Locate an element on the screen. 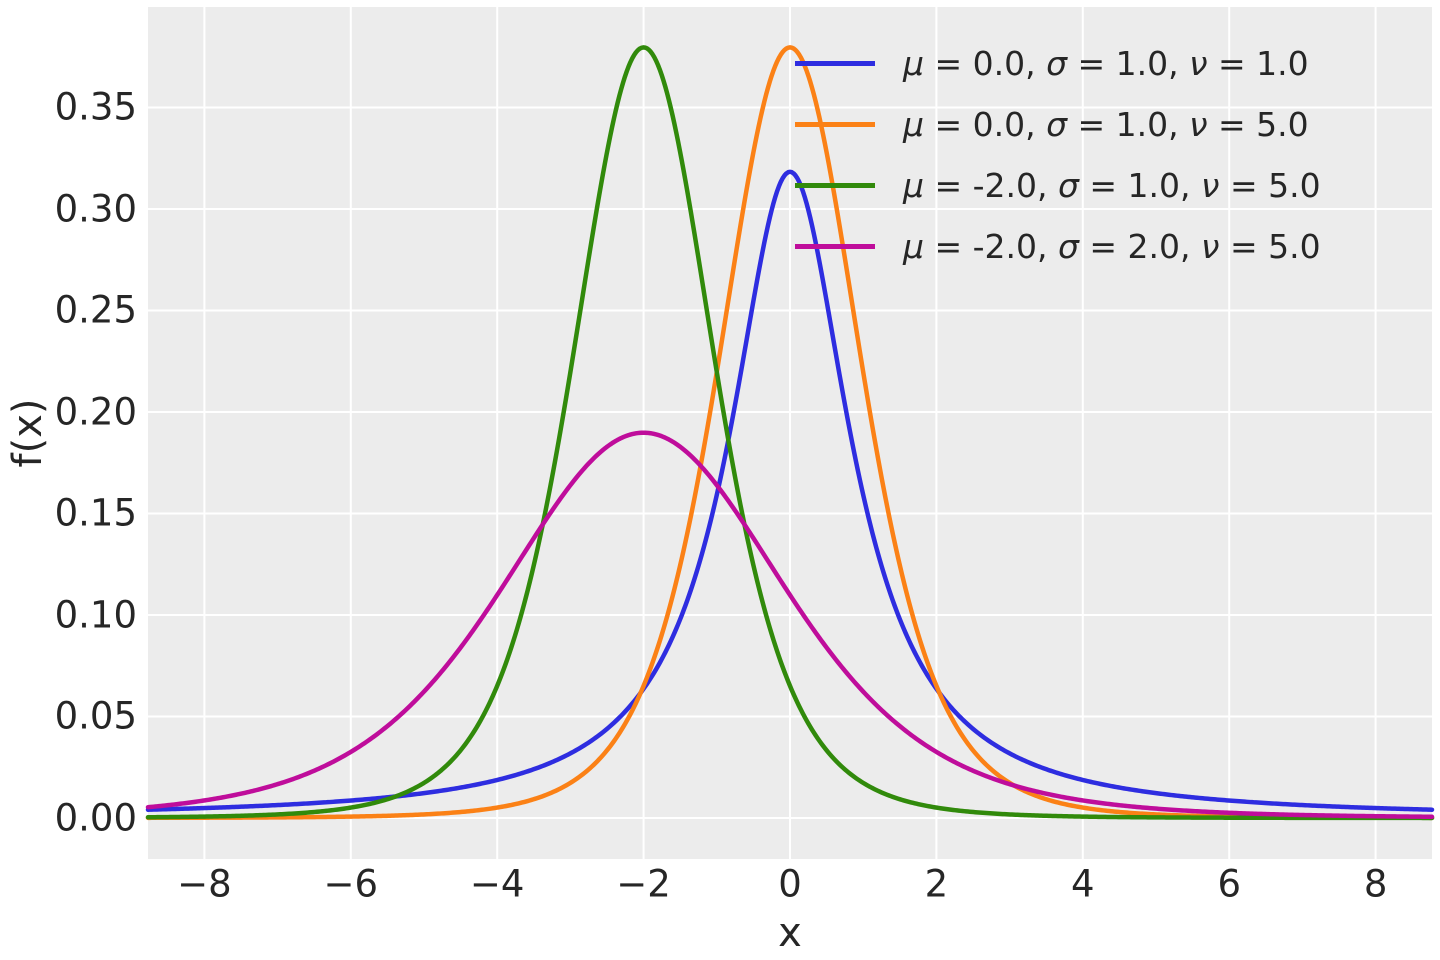 Image resolution: width=1440 pixels, height=960 pixels. x-tick-label: 0 is located at coordinates (790, 884).